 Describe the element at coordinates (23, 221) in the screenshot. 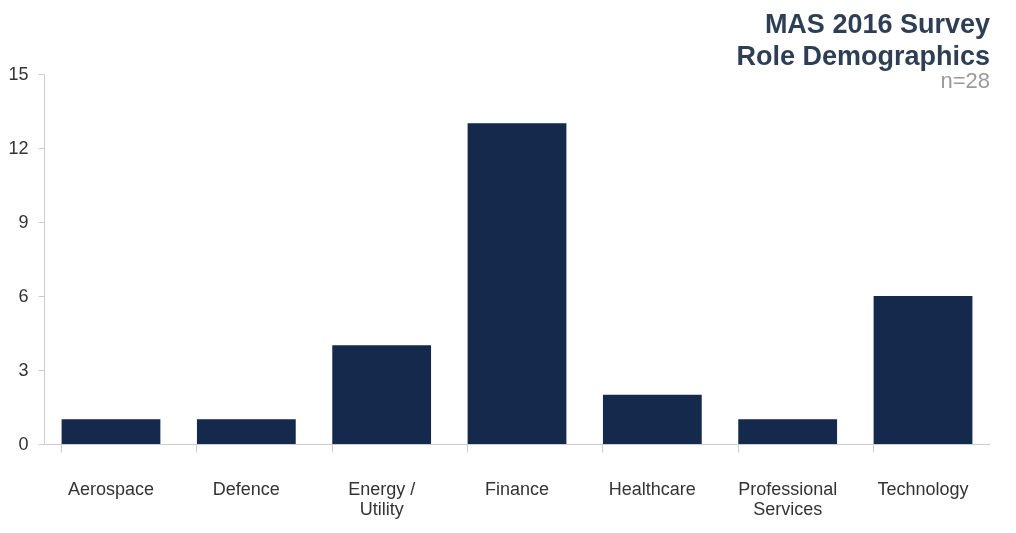

I see `y-tick-label: 9` at that location.